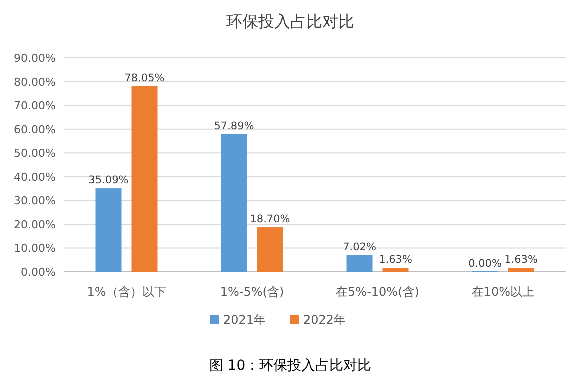  Describe the element at coordinates (485, 264) in the screenshot. I see `data-label: 0.00%` at that location.